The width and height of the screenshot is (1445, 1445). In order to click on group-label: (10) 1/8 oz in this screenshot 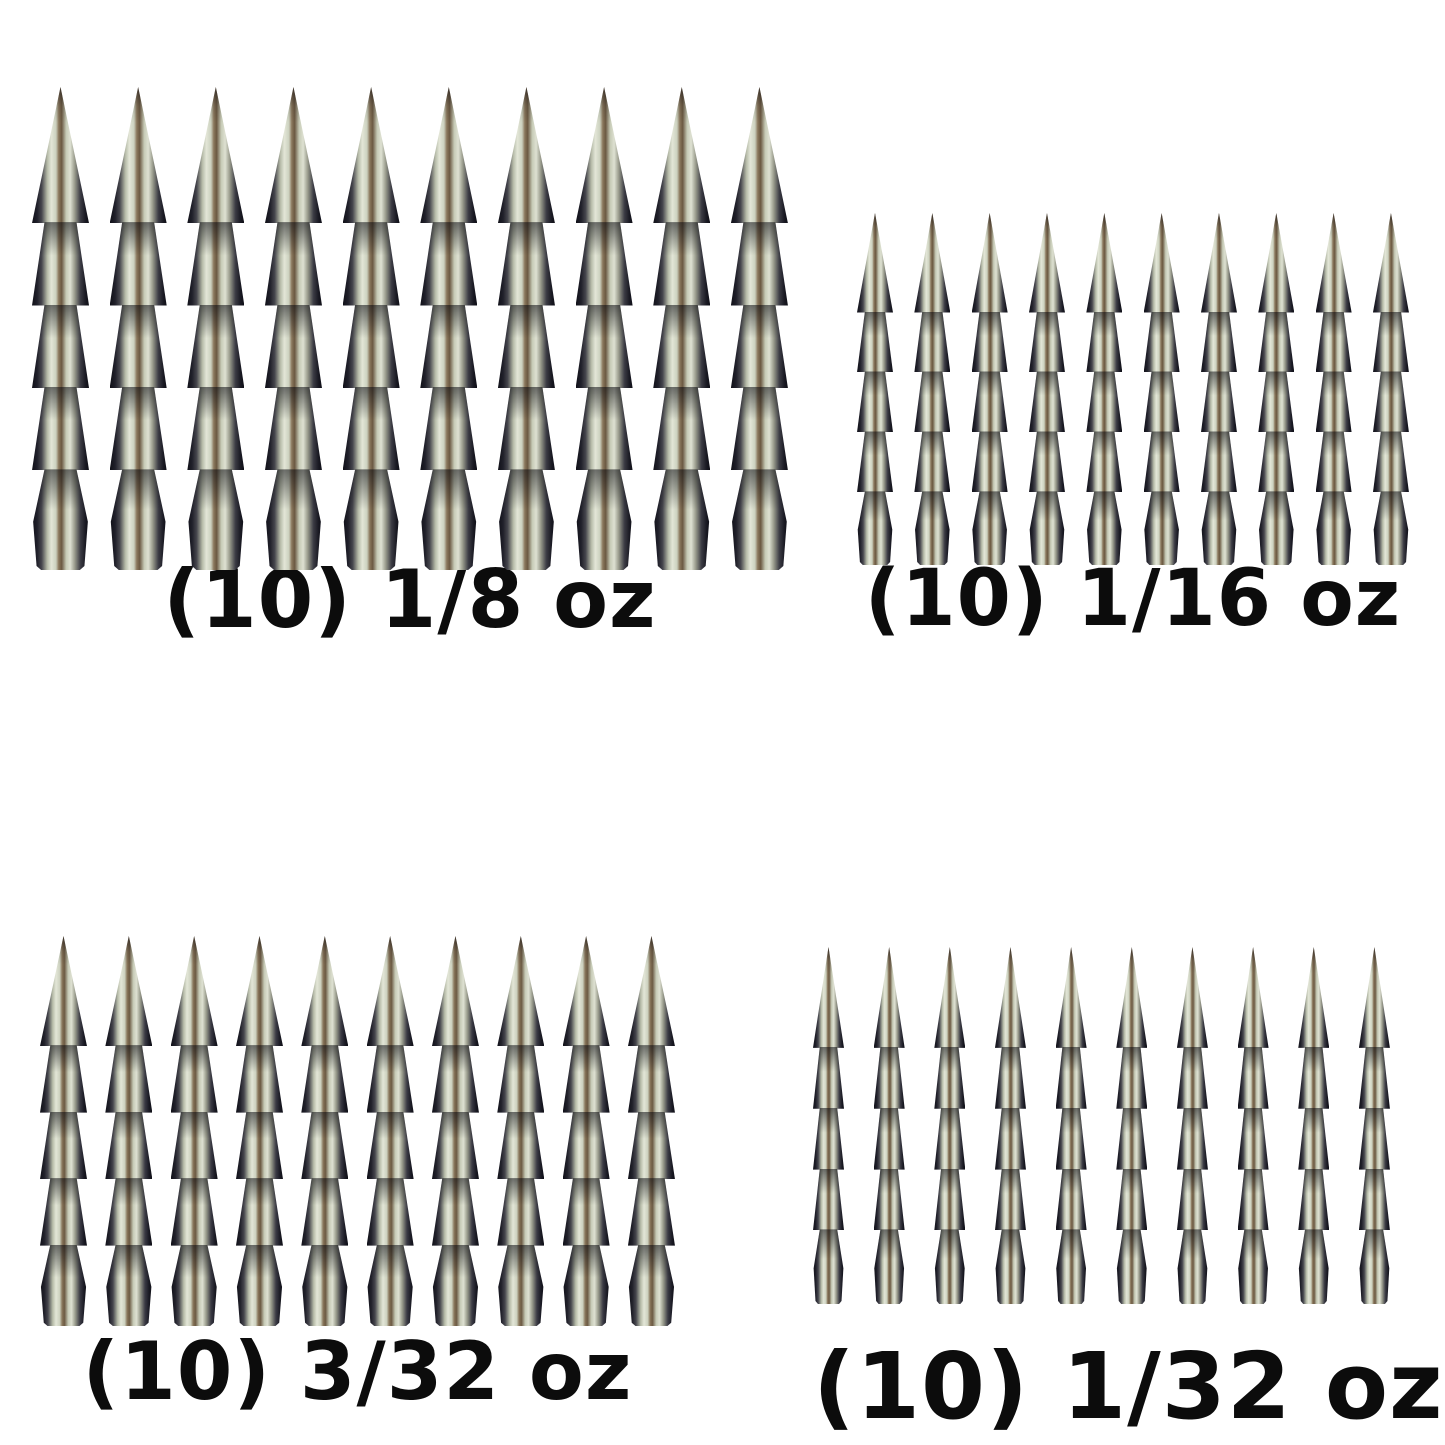, I will do `click(410, 599)`.